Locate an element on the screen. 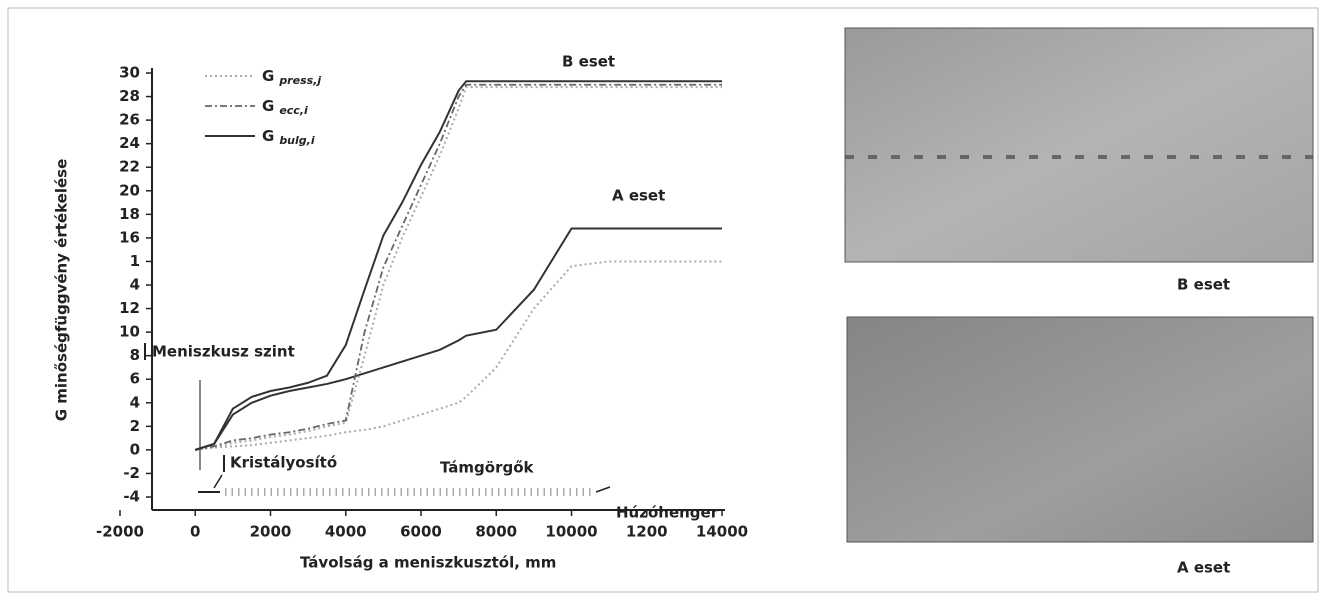 Image resolution: width=1327 pixels, height=605 pixels. y-tick-label: -2 is located at coordinates (131, 473).